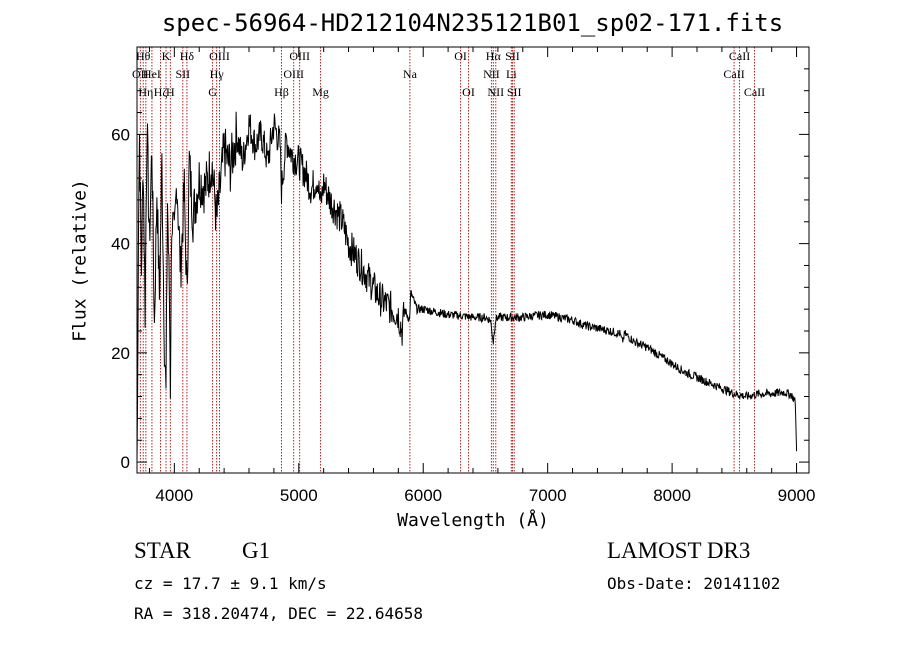 This screenshot has height=653, width=900. What do you see at coordinates (120, 134) in the screenshot?
I see `y-tick-label: 60` at bounding box center [120, 134].